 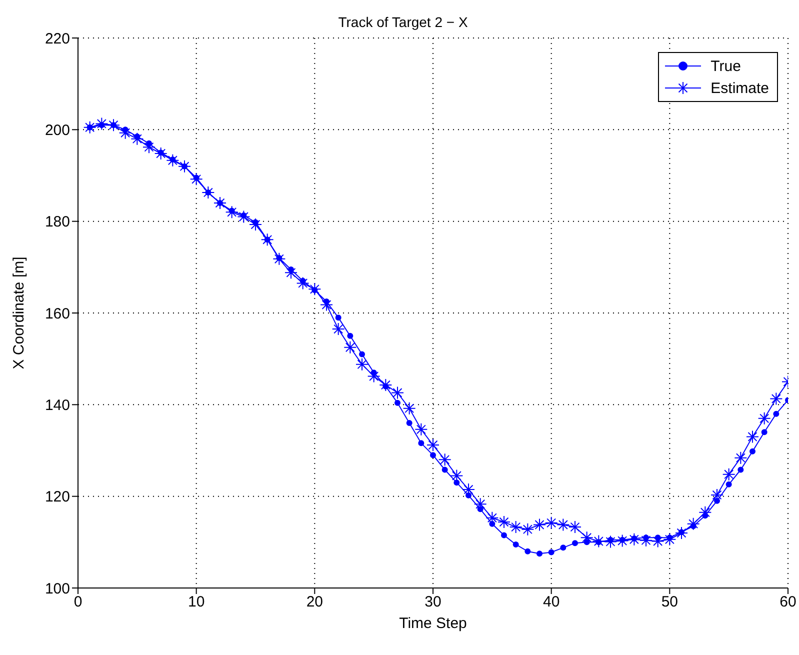 I want to click on chart-title: Track of Target 2 − X, so click(x=403, y=22).